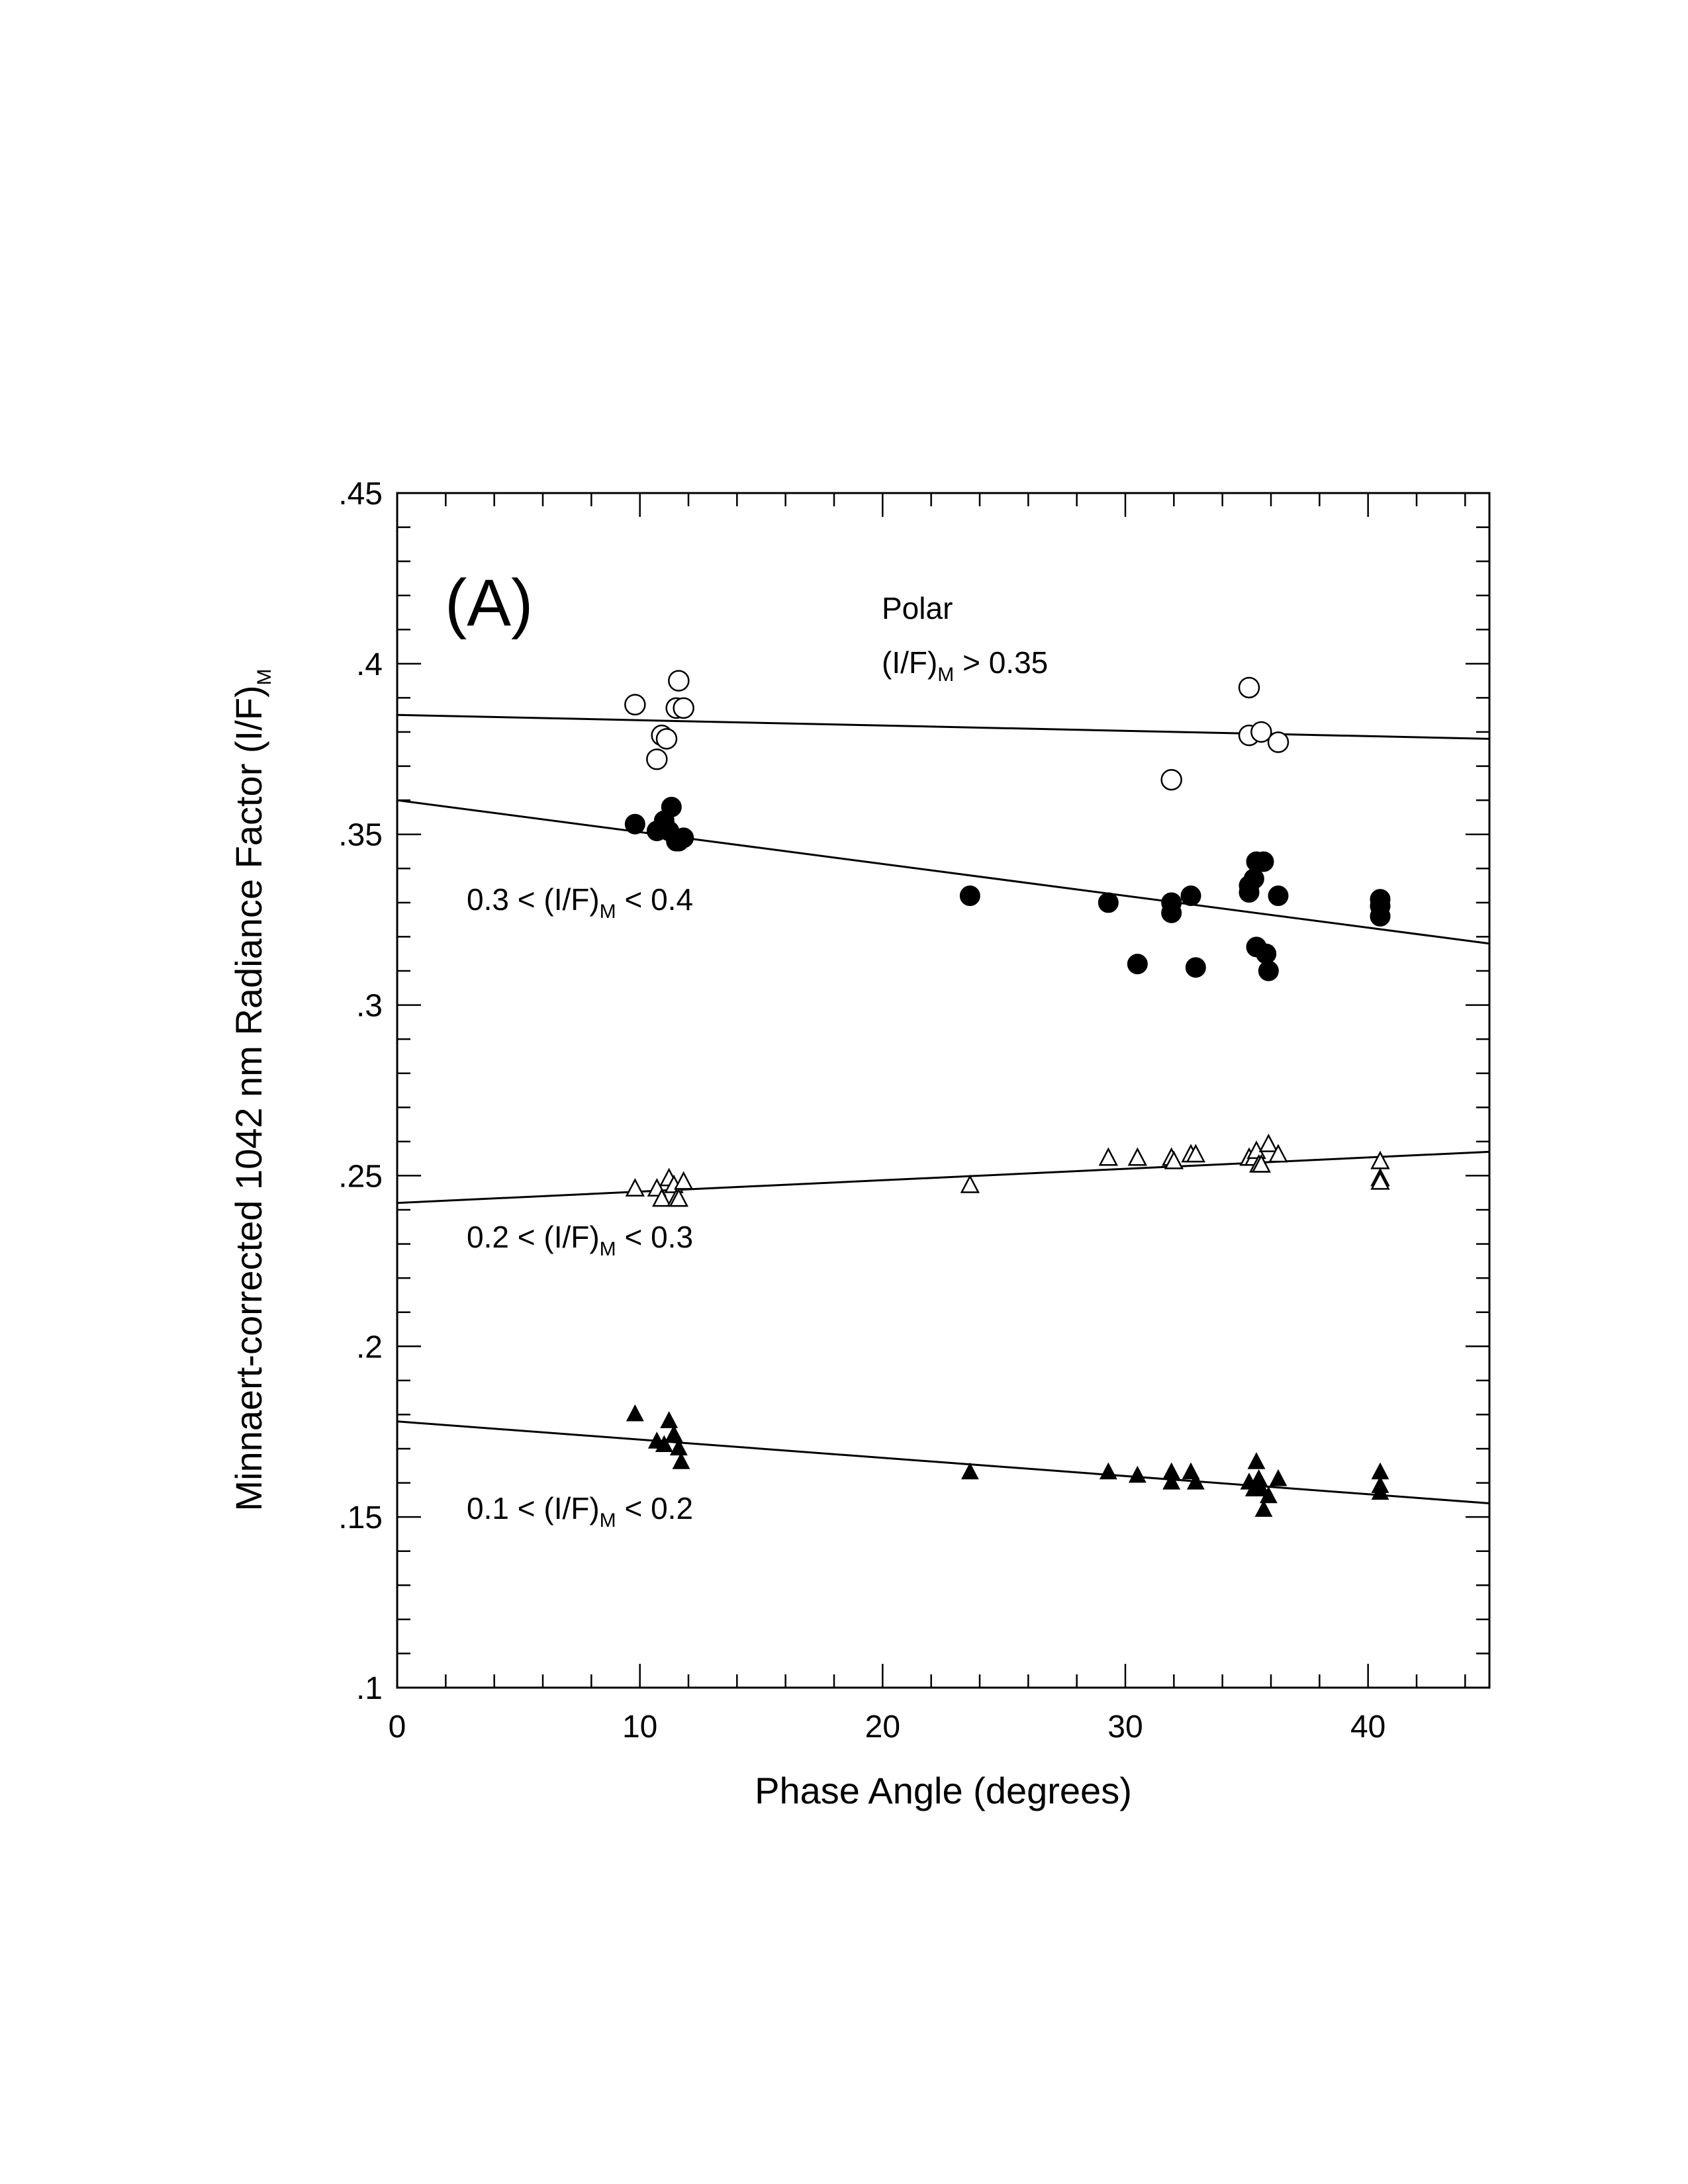 This screenshot has width=1688, height=2184. Describe the element at coordinates (654, 1508) in the screenshot. I see `annotation-text: < 0.2` at that location.